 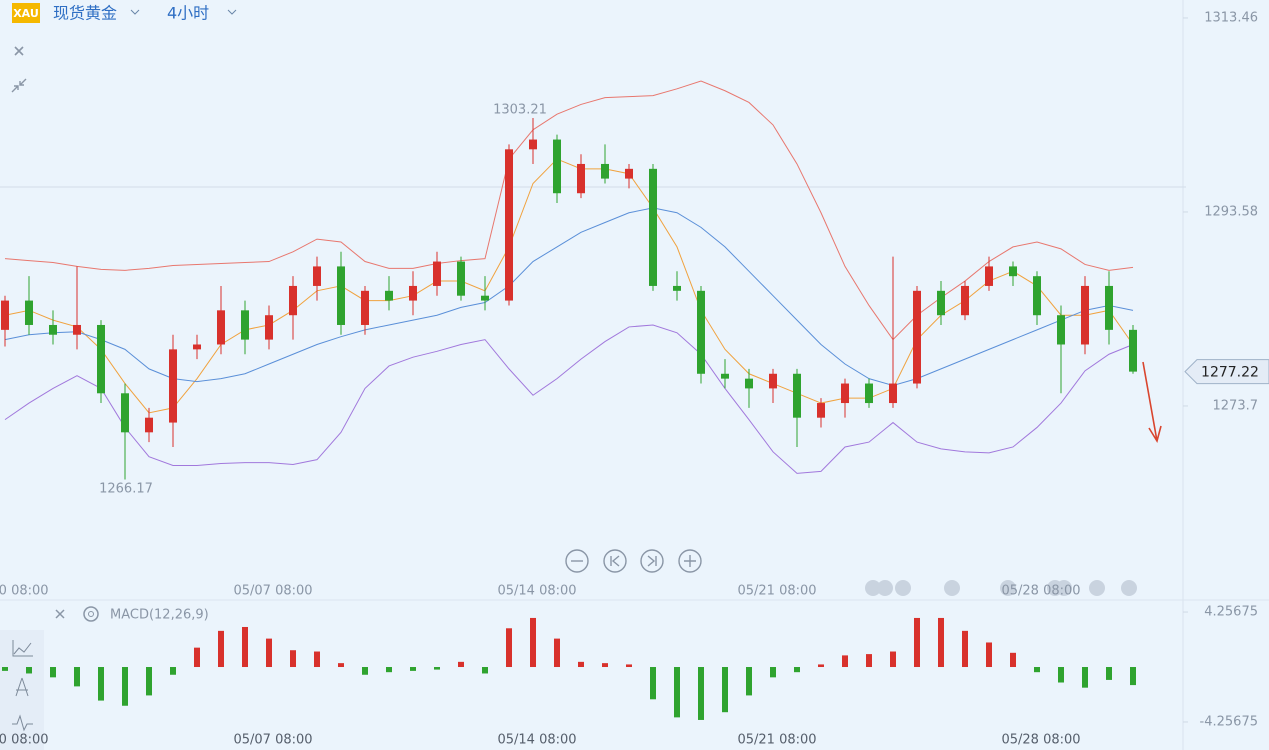 What do you see at coordinates (188, 13) in the screenshot?
I see `interval-selector: 4小时` at bounding box center [188, 13].